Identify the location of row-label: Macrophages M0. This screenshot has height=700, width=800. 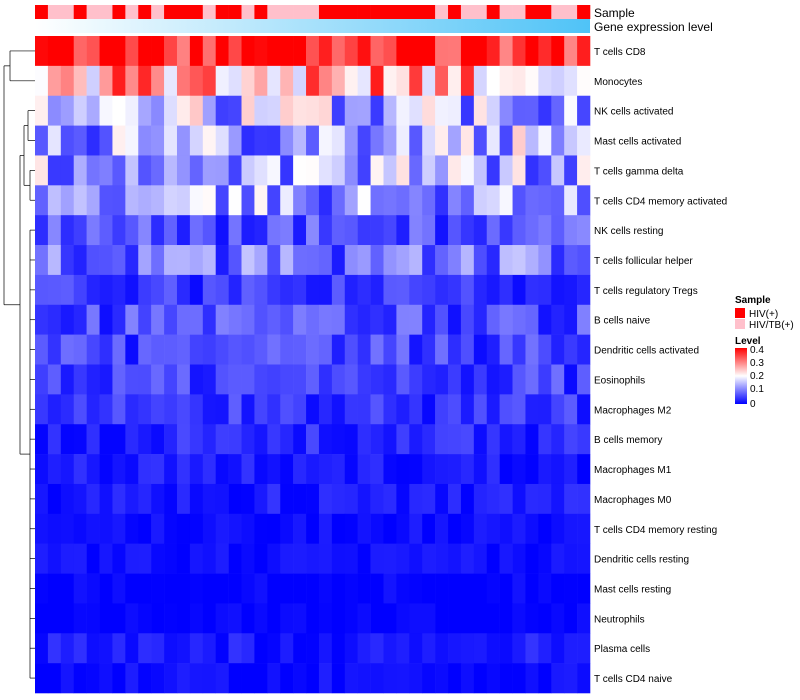
(633, 500).